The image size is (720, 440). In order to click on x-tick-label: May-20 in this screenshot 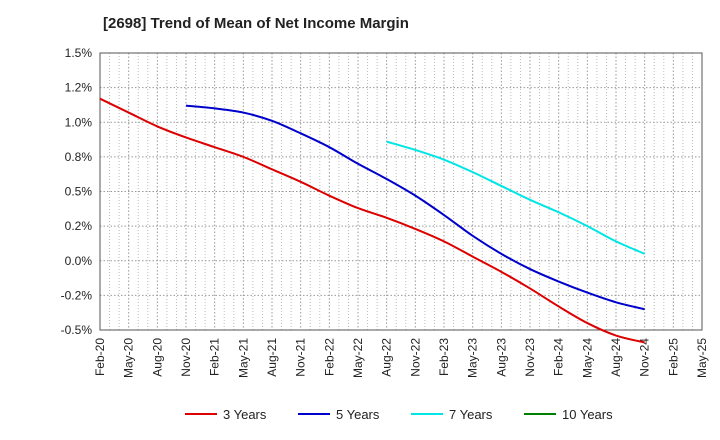, I will do `click(129, 358)`.